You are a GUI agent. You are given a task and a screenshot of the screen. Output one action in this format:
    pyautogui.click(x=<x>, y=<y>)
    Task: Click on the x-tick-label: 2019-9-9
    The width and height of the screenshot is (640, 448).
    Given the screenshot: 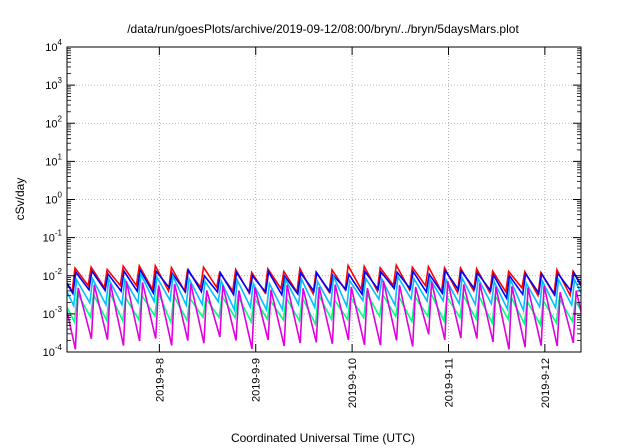 What is the action you would take?
    pyautogui.click(x=257, y=380)
    